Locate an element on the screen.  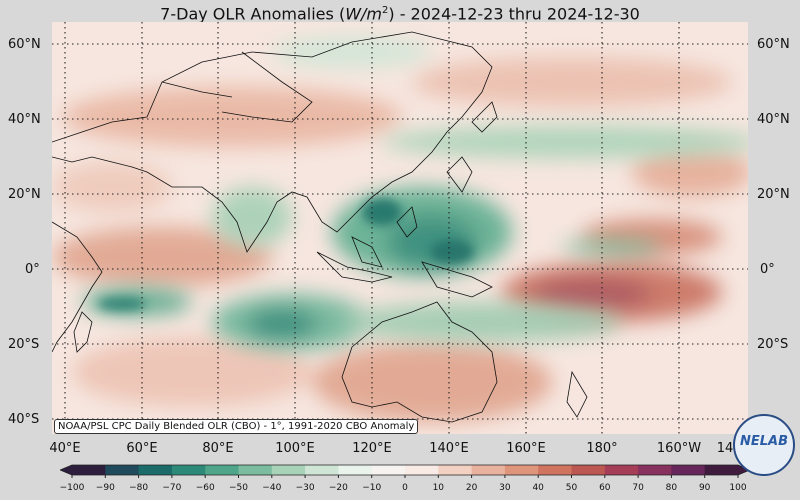
colorbar-tick-label: −40 is located at coordinates (272, 488).